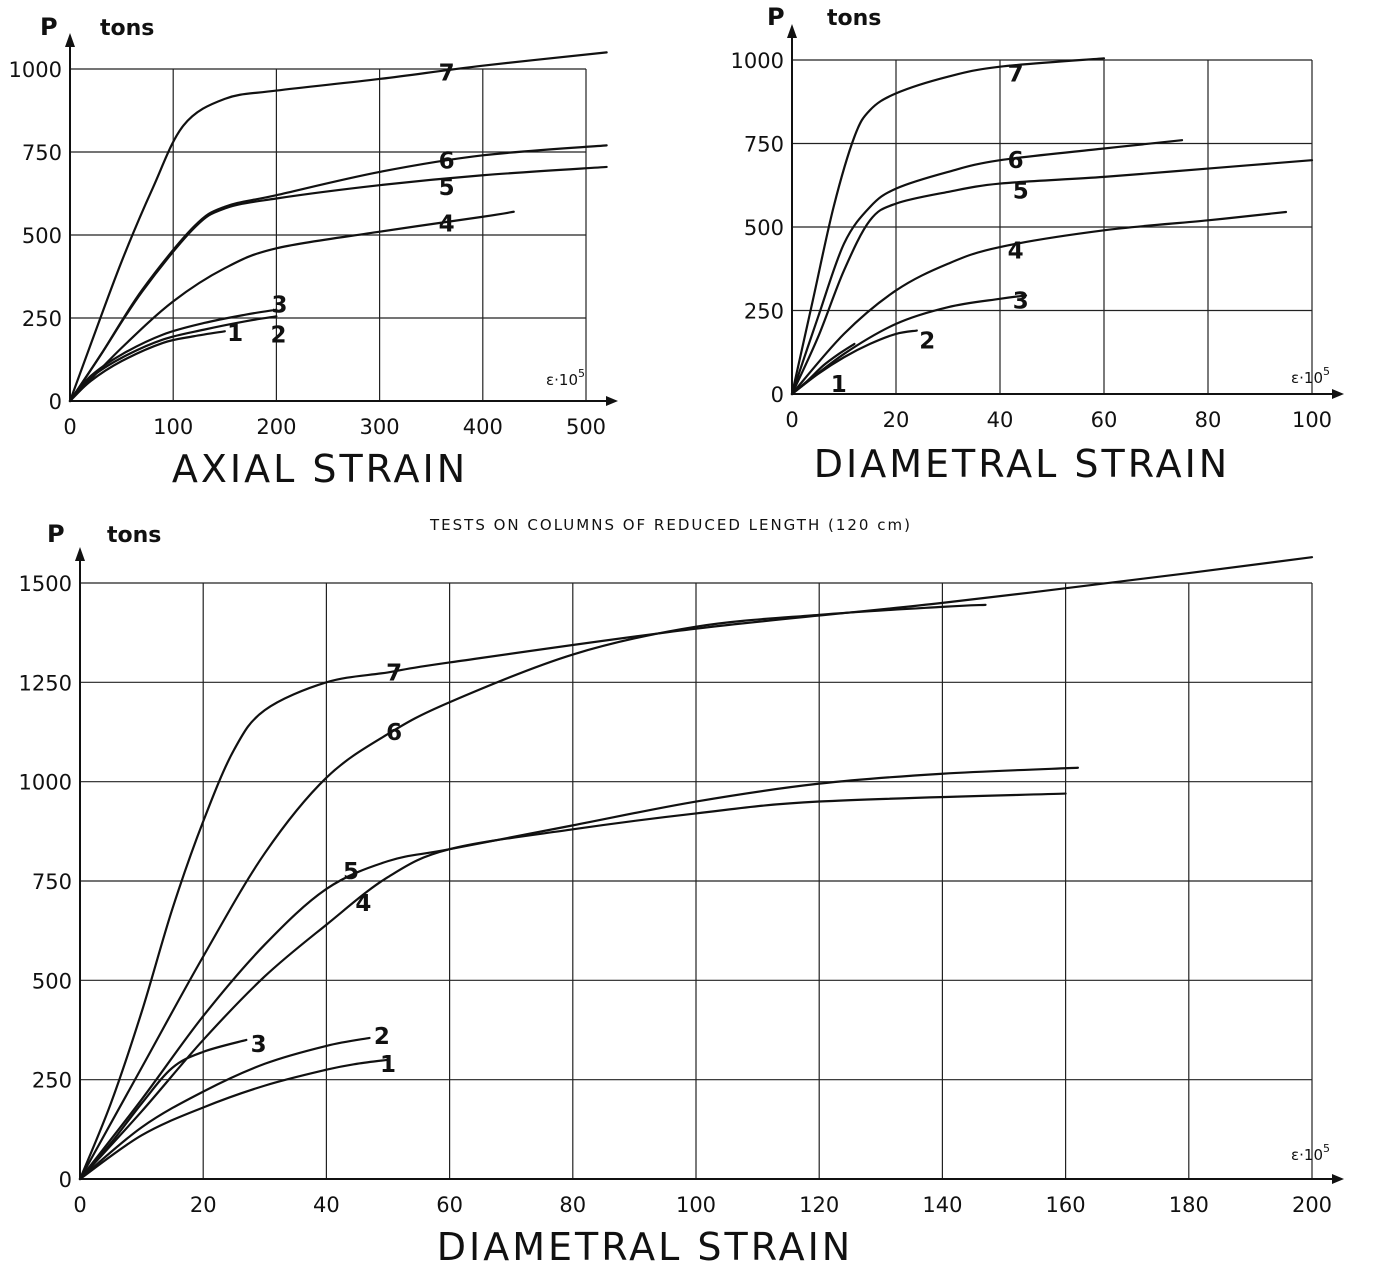 This screenshot has height=1266, width=1391. I want to click on x-tick-label: 160, so click(1066, 1205).